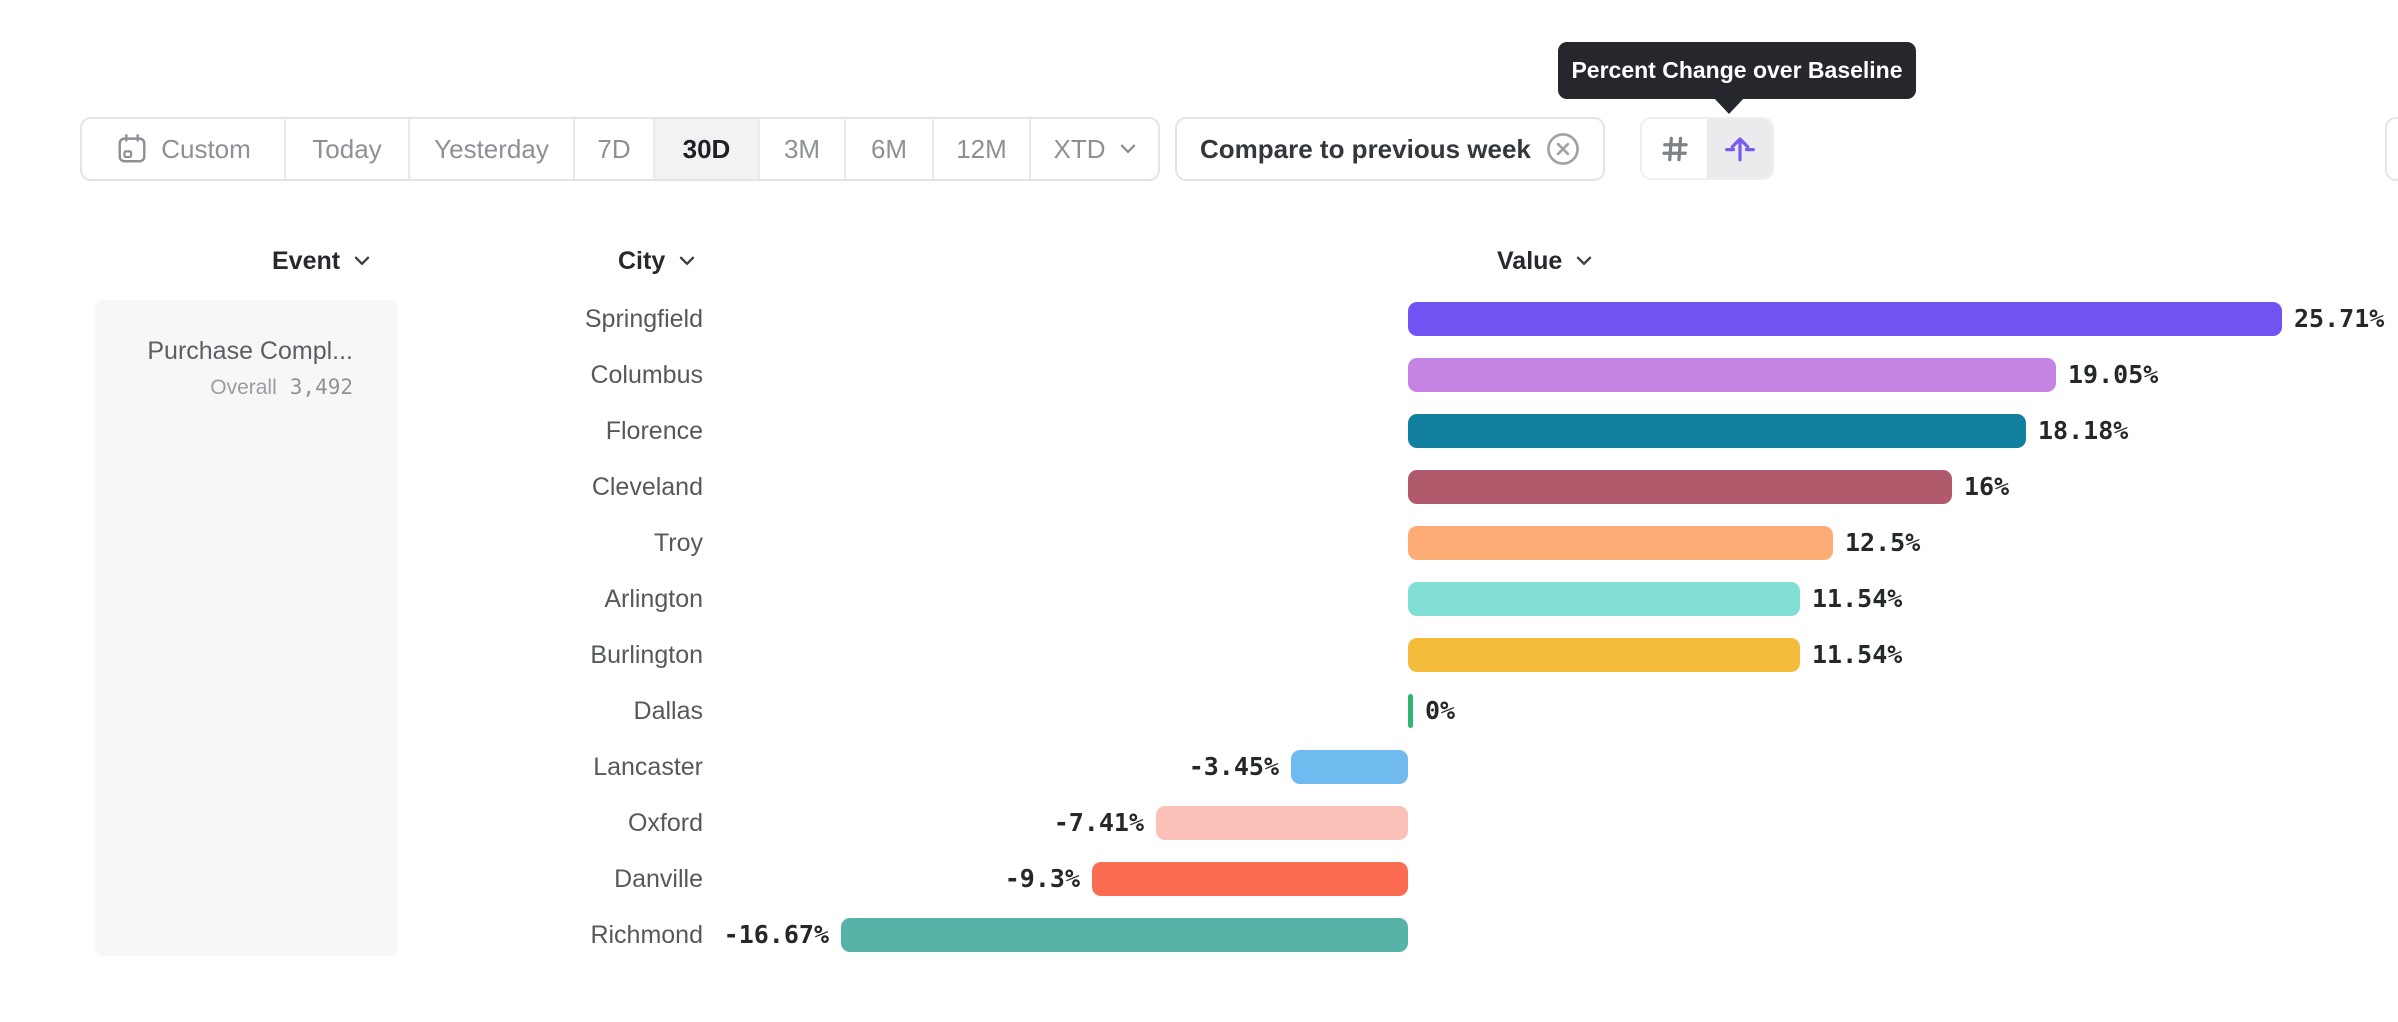 This screenshot has width=2398, height=1022. I want to click on chart-row-danville: Danville -9.3%, so click(1199, 879).